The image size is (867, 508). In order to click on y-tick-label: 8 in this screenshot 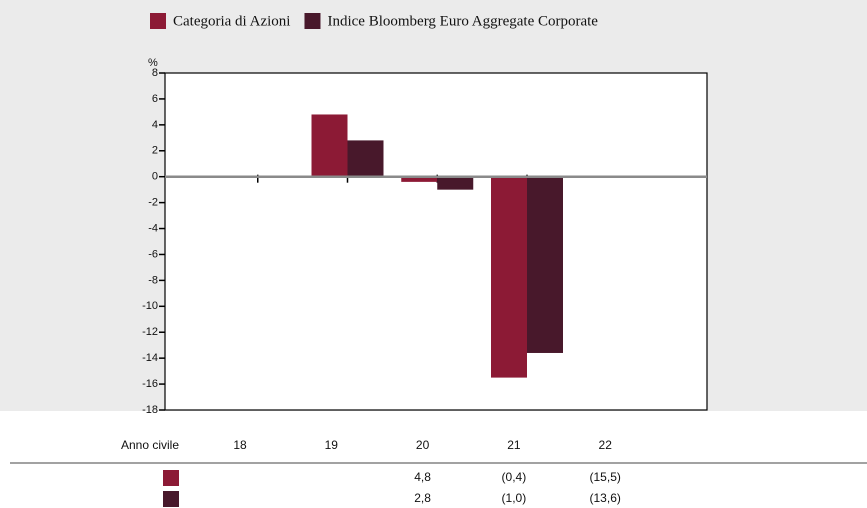, I will do `click(155, 73)`.